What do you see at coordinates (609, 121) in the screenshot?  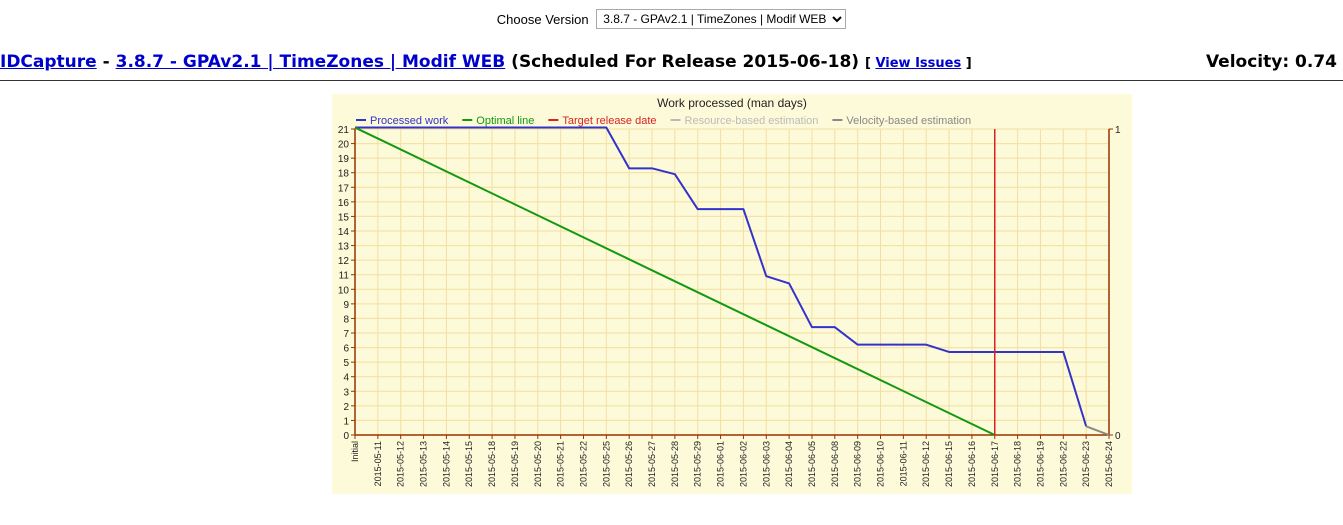 I see `legend-entry: Target release date` at bounding box center [609, 121].